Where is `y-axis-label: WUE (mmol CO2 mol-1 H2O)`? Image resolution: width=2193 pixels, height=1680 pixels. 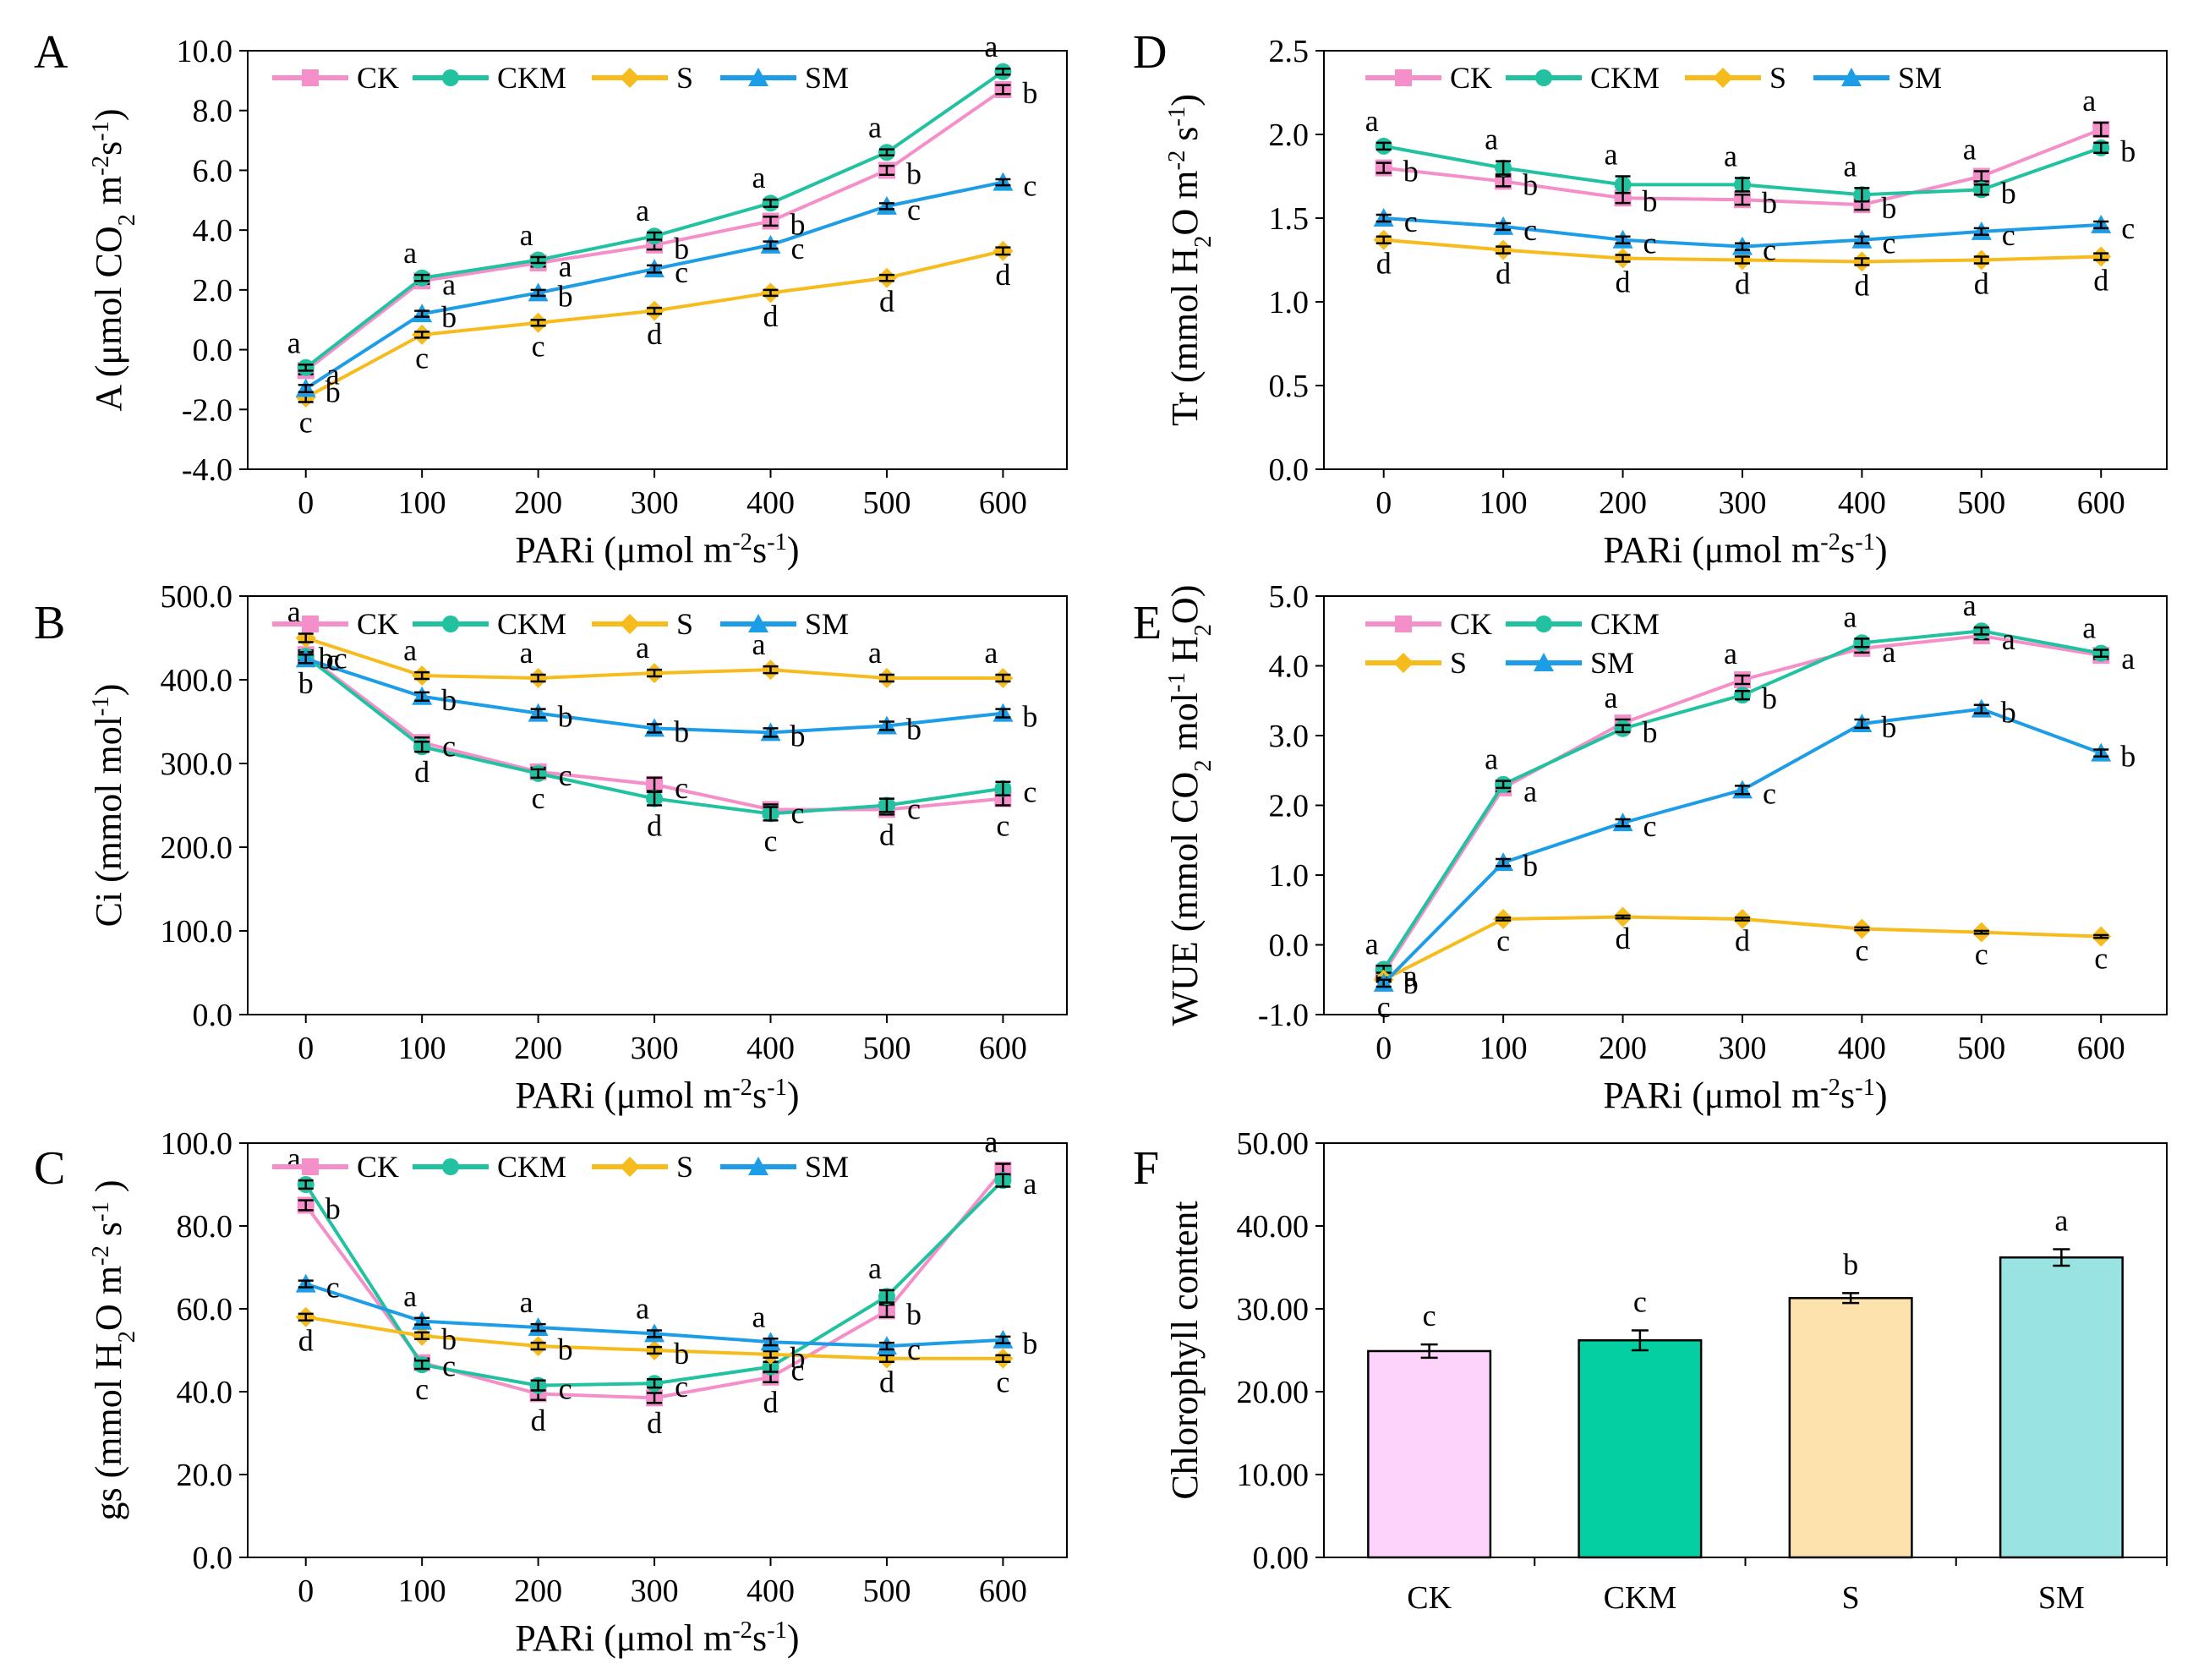
y-axis-label: WUE (mmol CO2 mol-1 H2O) is located at coordinates (1190, 805).